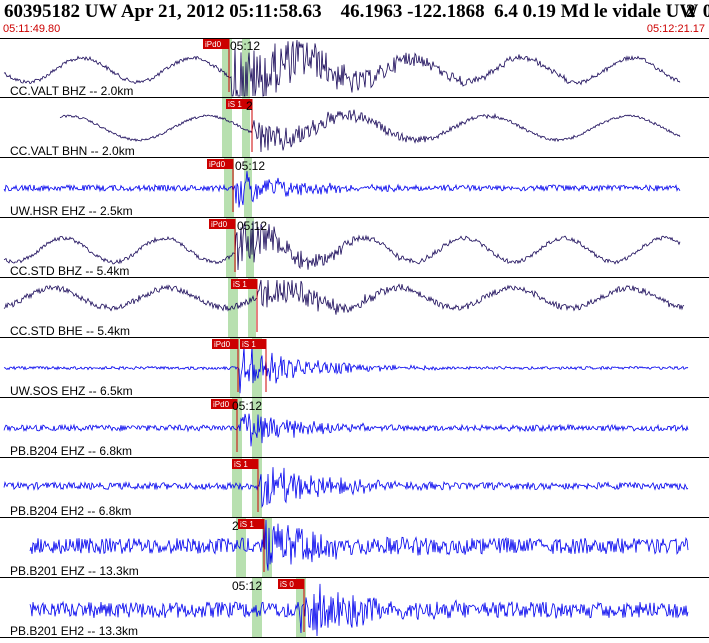 Image resolution: width=709 pixels, height=643 pixels. I want to click on end-time: 05:12:21.17, so click(675, 29).